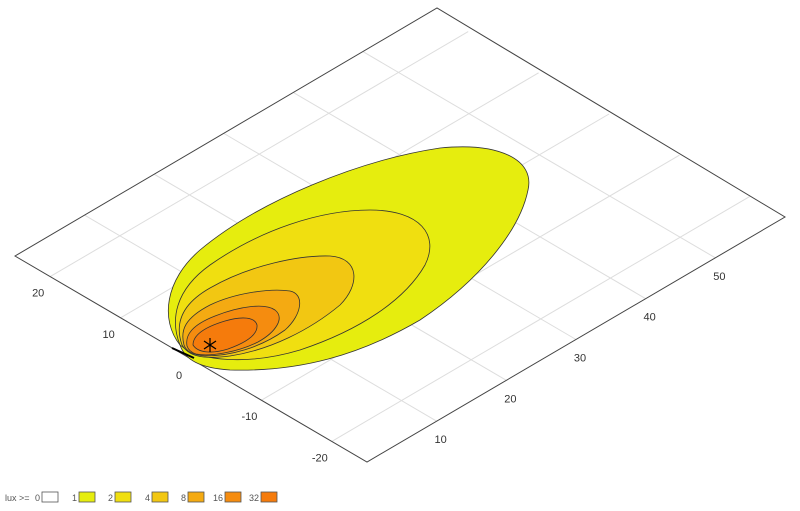  Describe the element at coordinates (147, 498) in the screenshot. I see `legend-label: 4` at that location.